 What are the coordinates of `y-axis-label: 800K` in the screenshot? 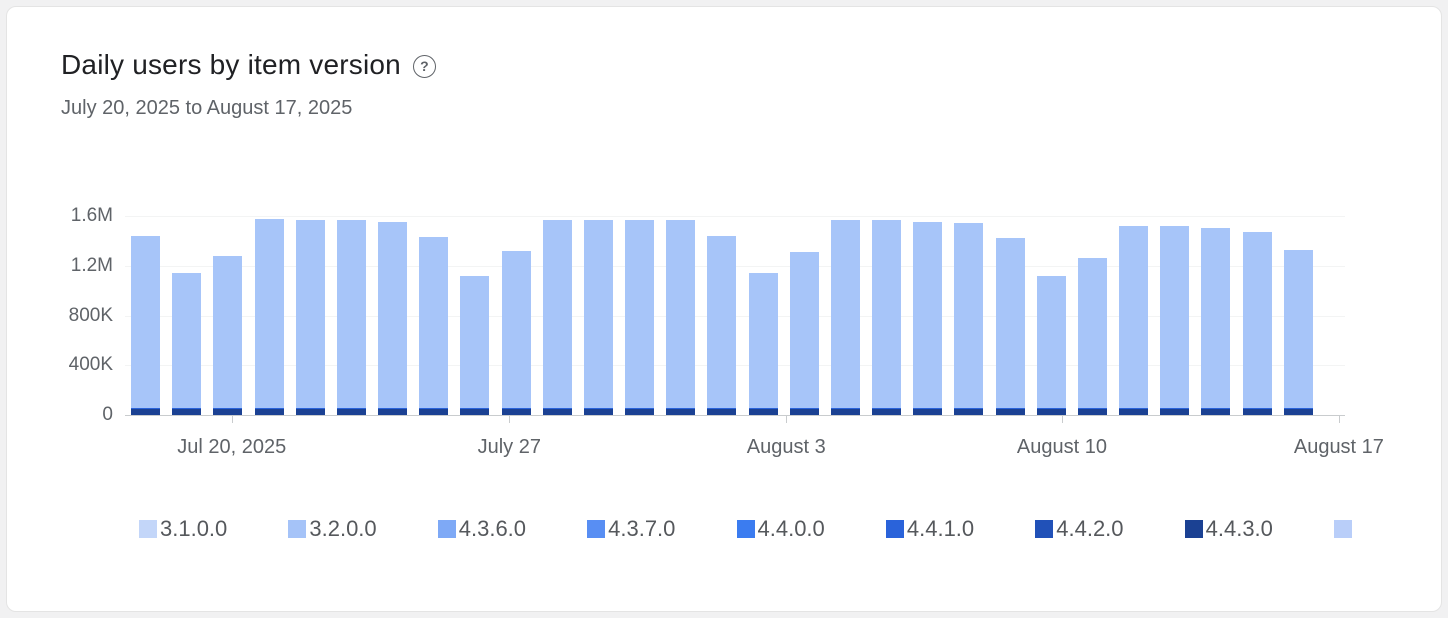 It's located at (90, 315).